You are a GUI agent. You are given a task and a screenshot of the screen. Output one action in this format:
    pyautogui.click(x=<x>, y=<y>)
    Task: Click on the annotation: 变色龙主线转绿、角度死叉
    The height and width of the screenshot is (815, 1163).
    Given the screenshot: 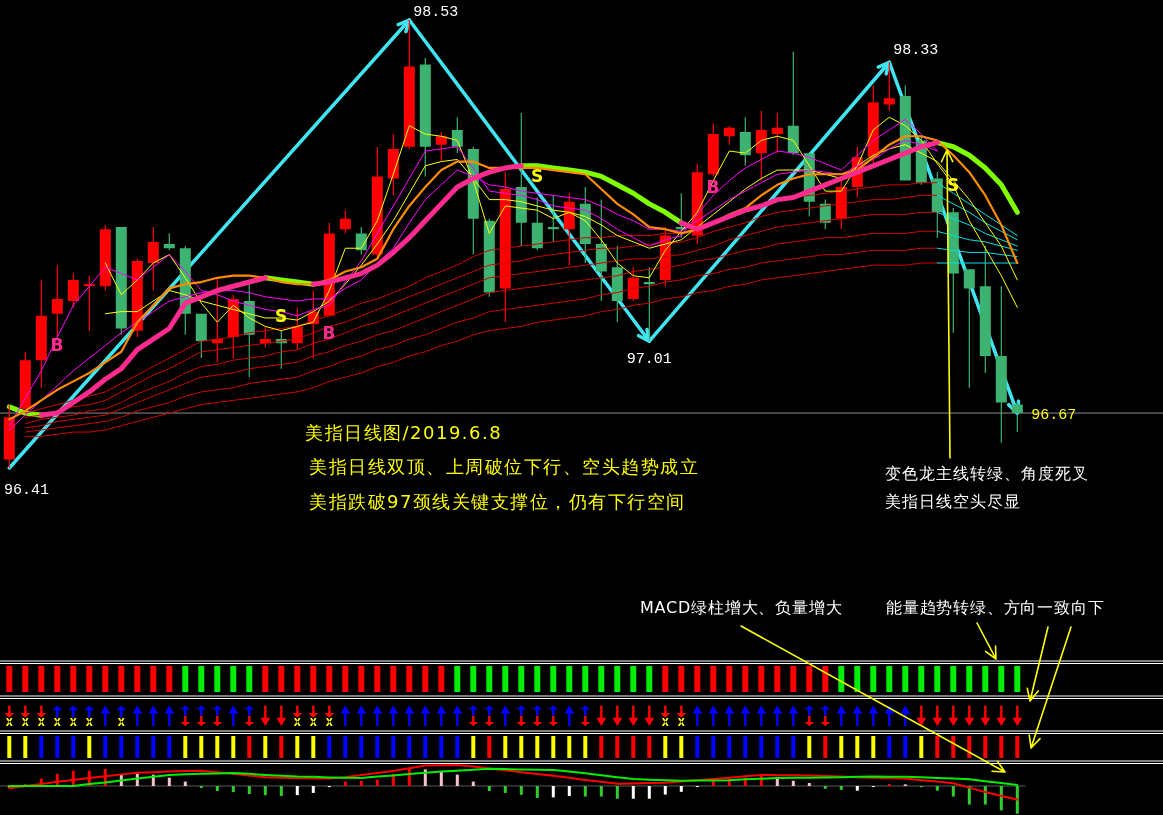 What is the action you would take?
    pyautogui.click(x=987, y=473)
    